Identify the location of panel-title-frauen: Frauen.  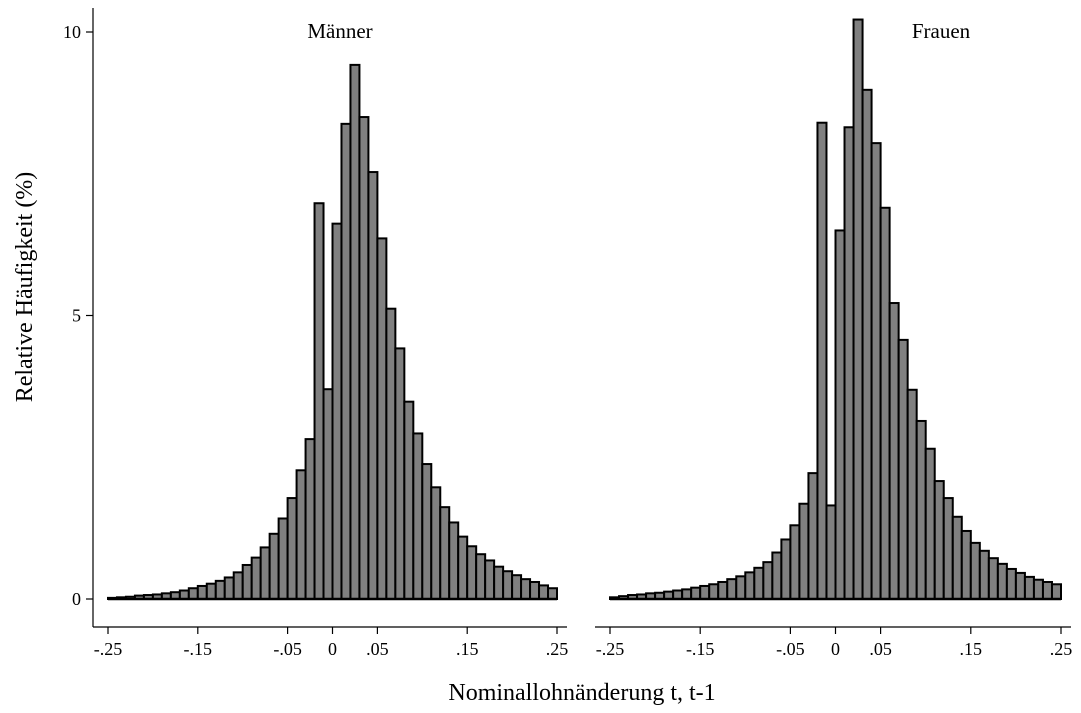
(941, 31).